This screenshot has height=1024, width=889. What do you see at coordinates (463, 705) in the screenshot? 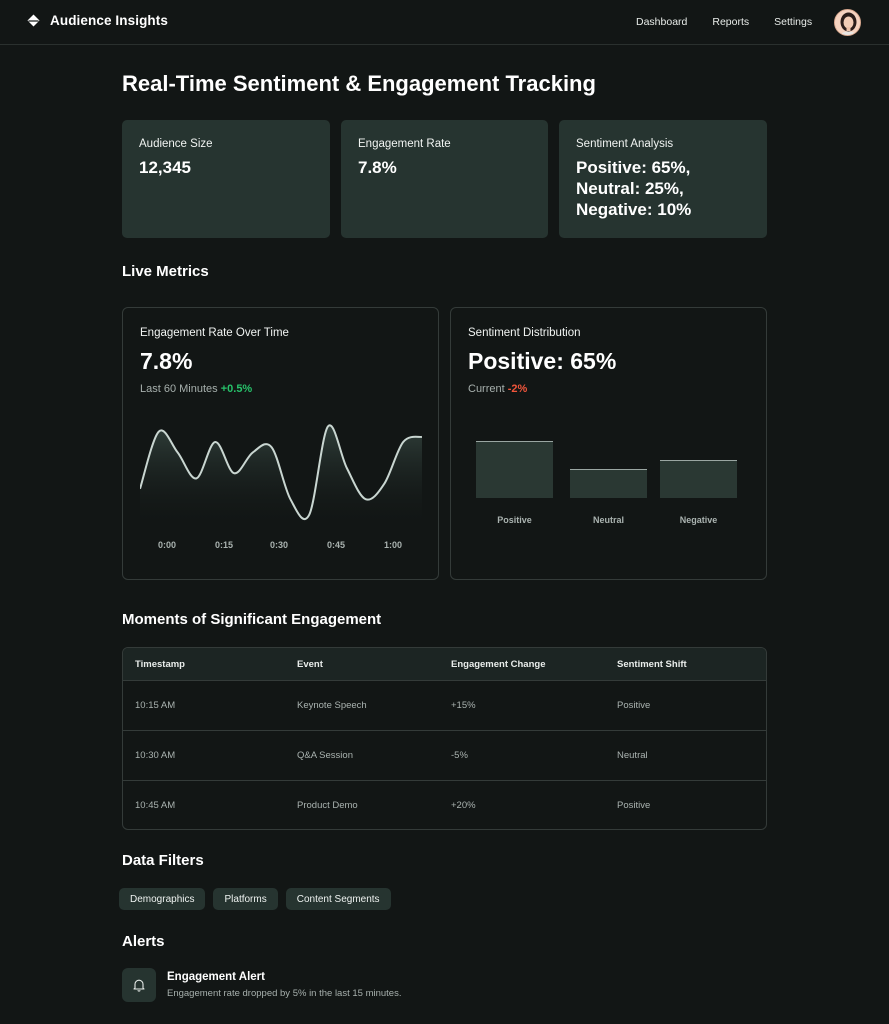
I see `cell-engagement-change: +15%` at bounding box center [463, 705].